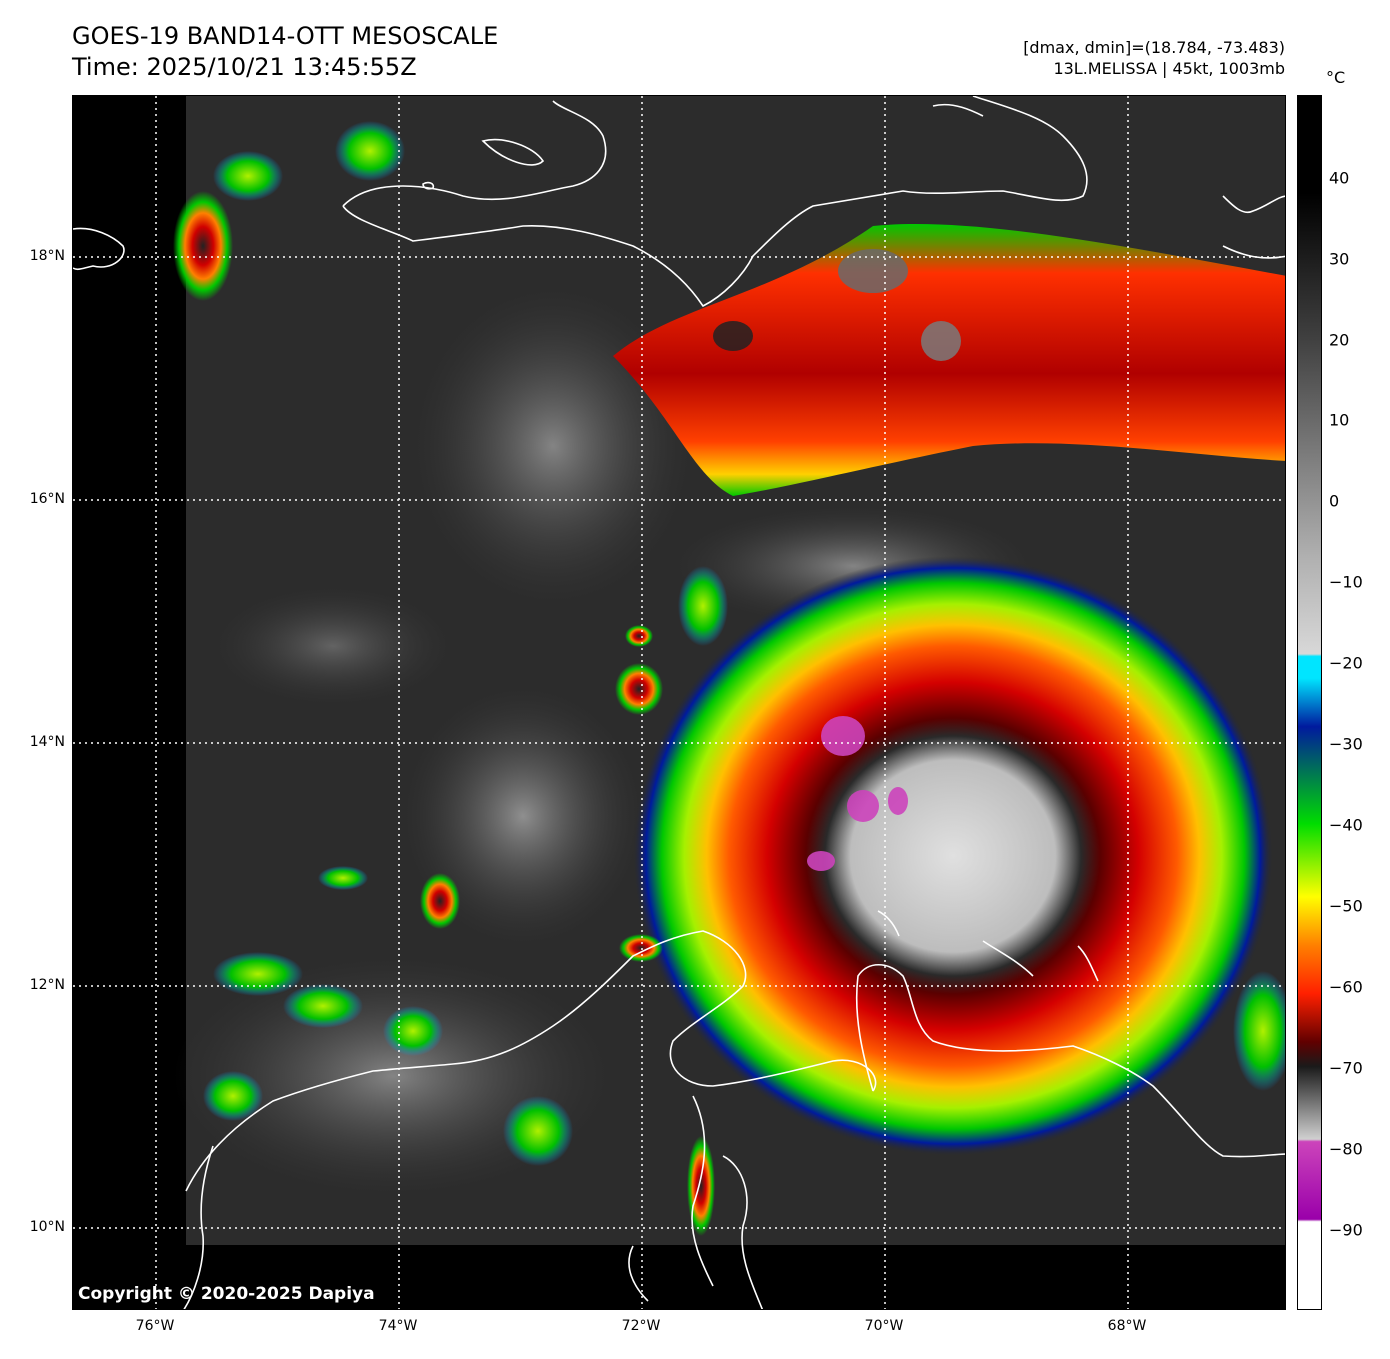 The image size is (1390, 1359). What do you see at coordinates (679, 1277) in the screenshot?
I see `no-data-strip-bottom` at bounding box center [679, 1277].